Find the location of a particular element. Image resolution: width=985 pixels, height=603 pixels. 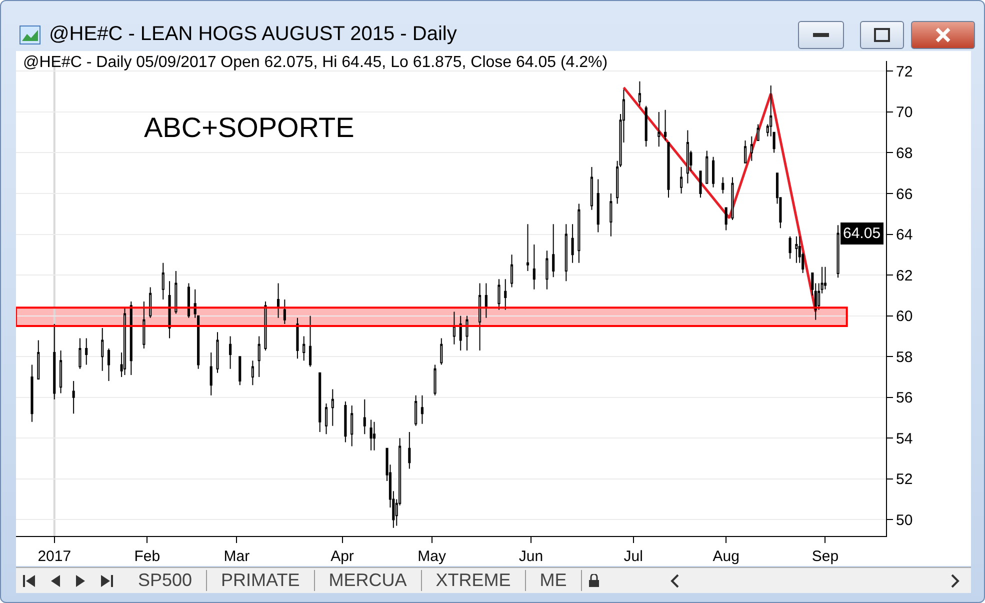

y-tick-label: 62 is located at coordinates (904, 275).